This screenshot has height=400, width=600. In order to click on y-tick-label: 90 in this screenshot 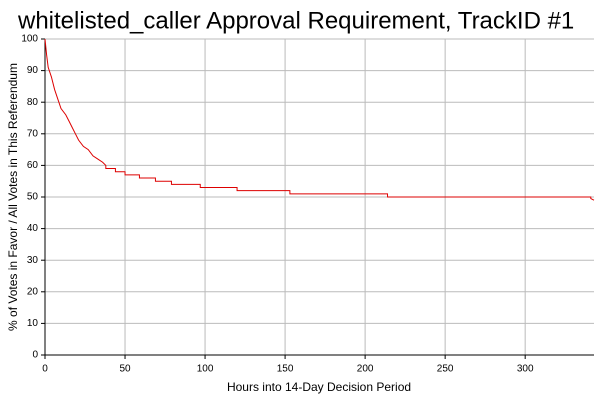, I will do `click(33, 70)`.